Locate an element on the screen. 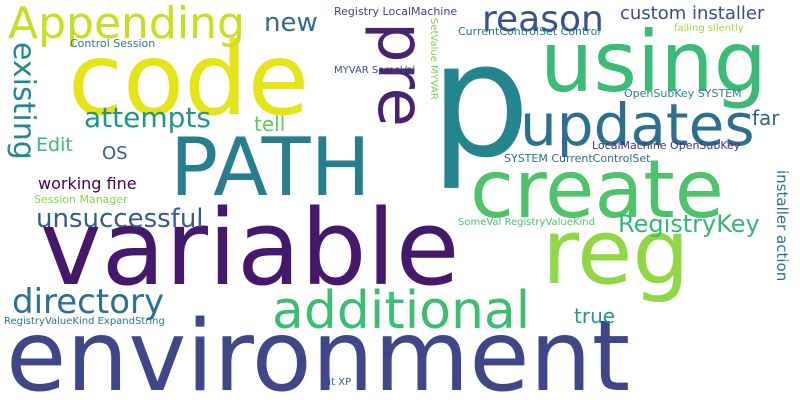  word-directory: directory is located at coordinates (88, 302).